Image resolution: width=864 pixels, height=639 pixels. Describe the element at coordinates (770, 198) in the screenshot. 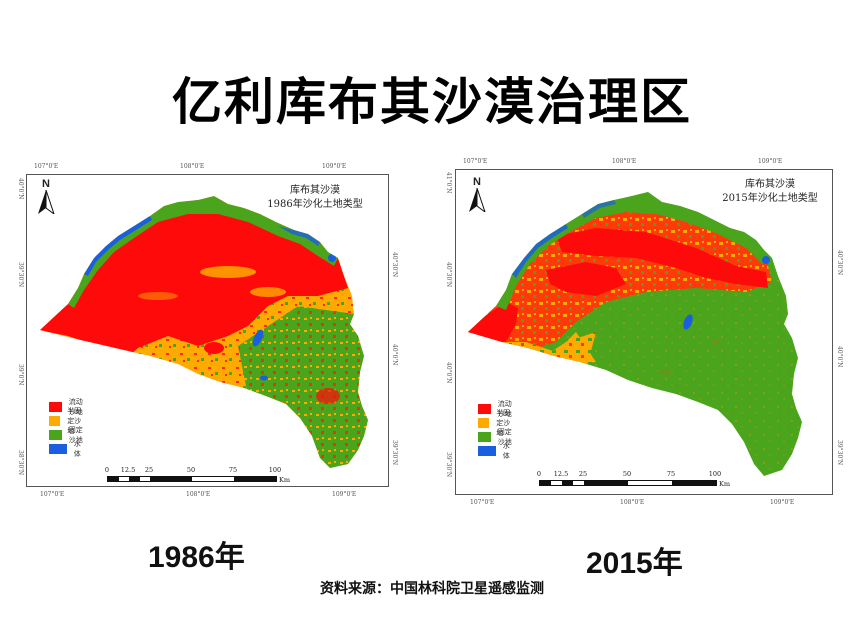

I see `map-title-line2: 2015年沙化土地类型` at that location.